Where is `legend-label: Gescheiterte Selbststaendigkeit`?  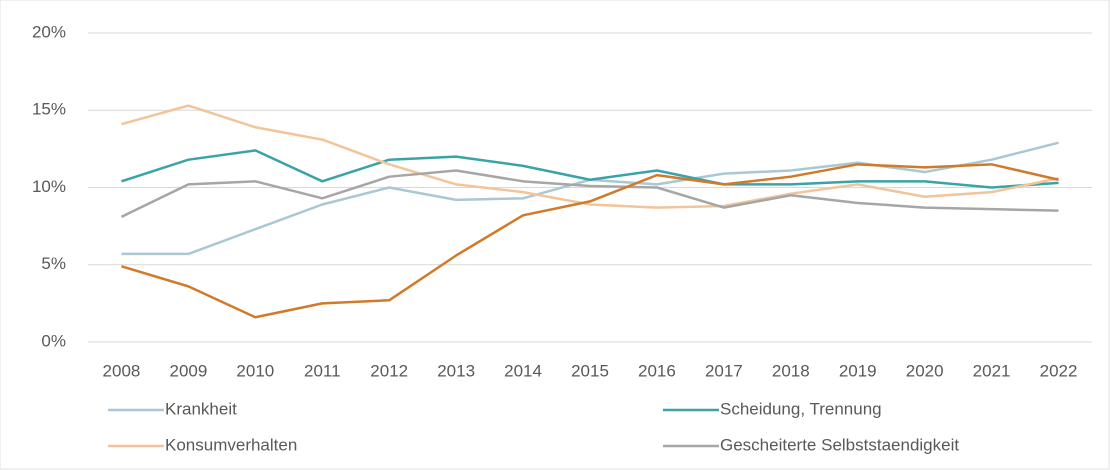
legend-label: Gescheiterte Selbststaendigkeit is located at coordinates (839, 444).